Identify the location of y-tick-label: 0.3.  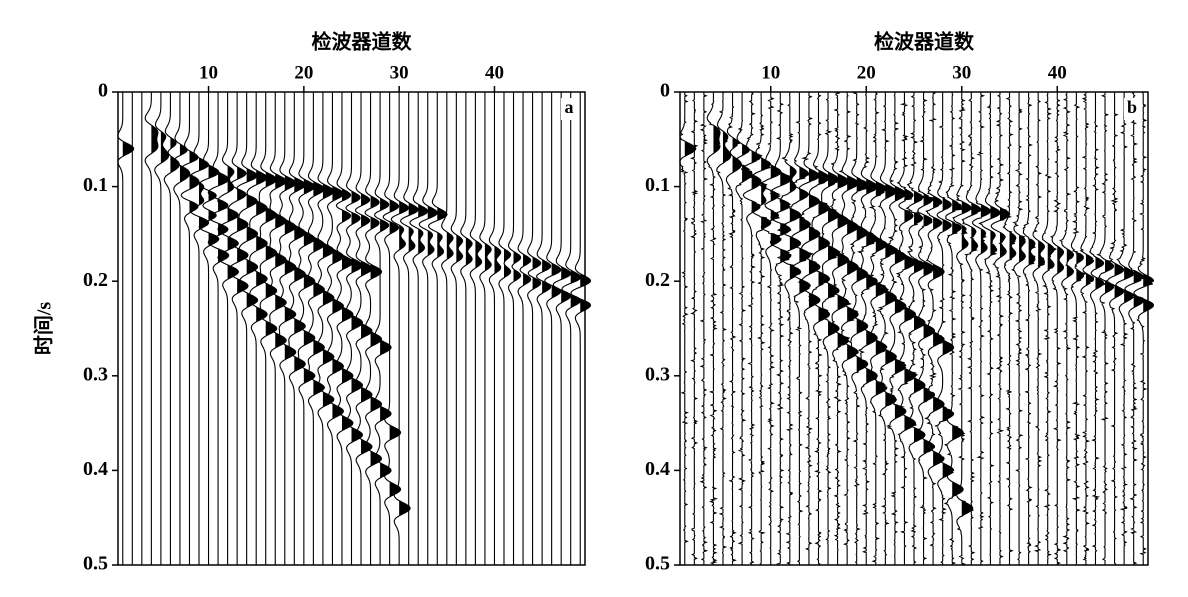
(657, 374).